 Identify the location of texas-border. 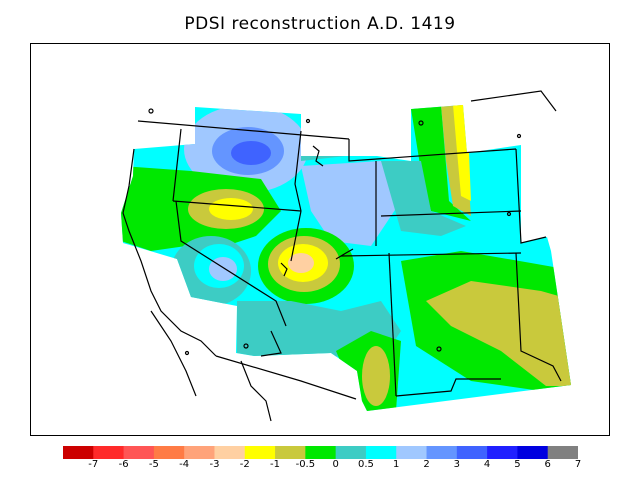
(538, 317).